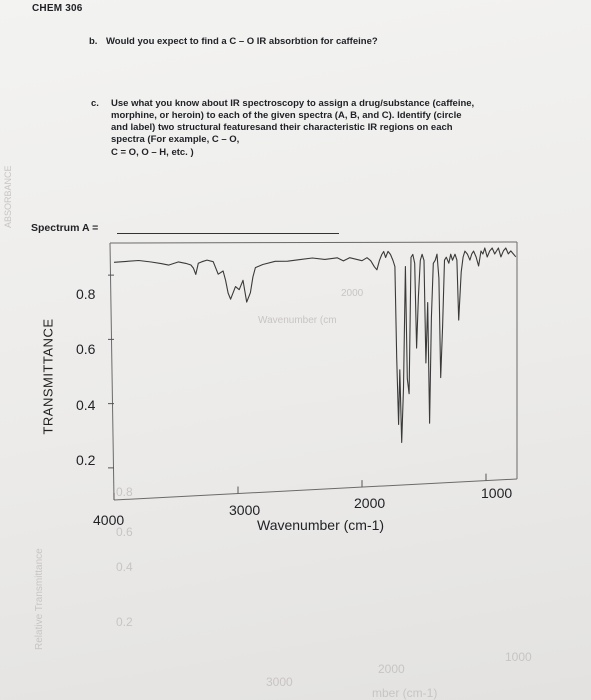 The height and width of the screenshot is (700, 591). I want to click on question-c-line-5: C = O, O – H, etc. ), so click(152, 152).